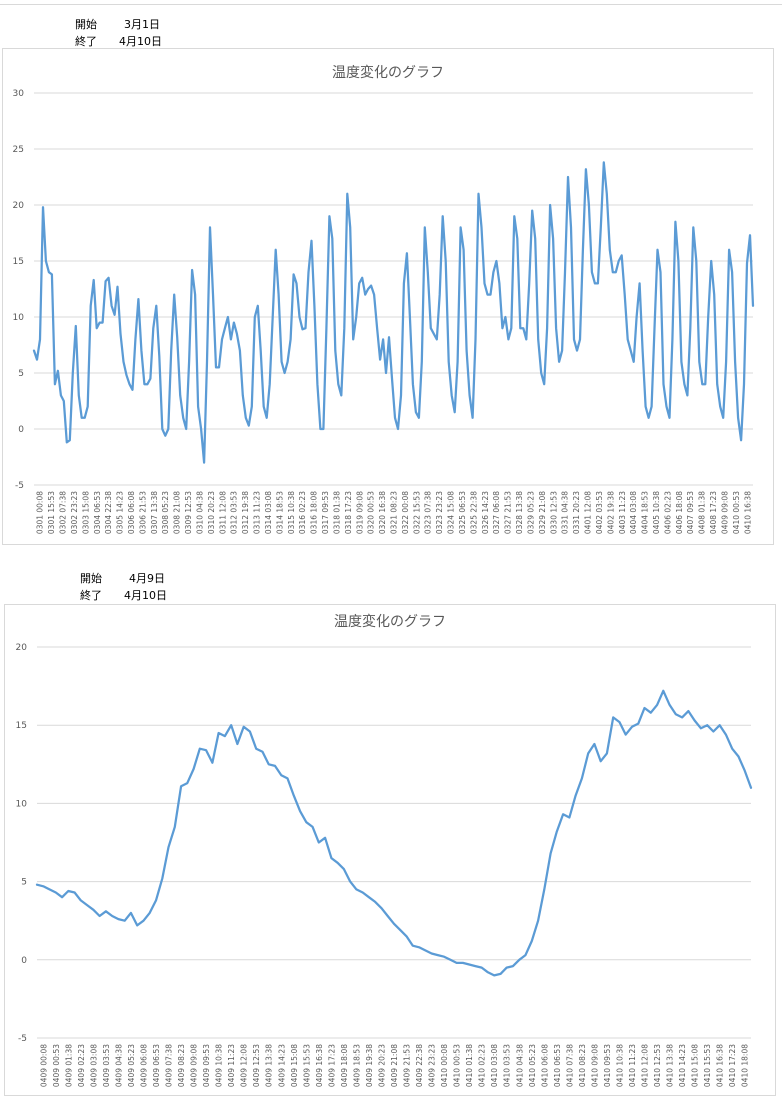 The height and width of the screenshot is (1100, 782). I want to click on chart-1-x-tick-label: 0410 16:38, so click(747, 512).